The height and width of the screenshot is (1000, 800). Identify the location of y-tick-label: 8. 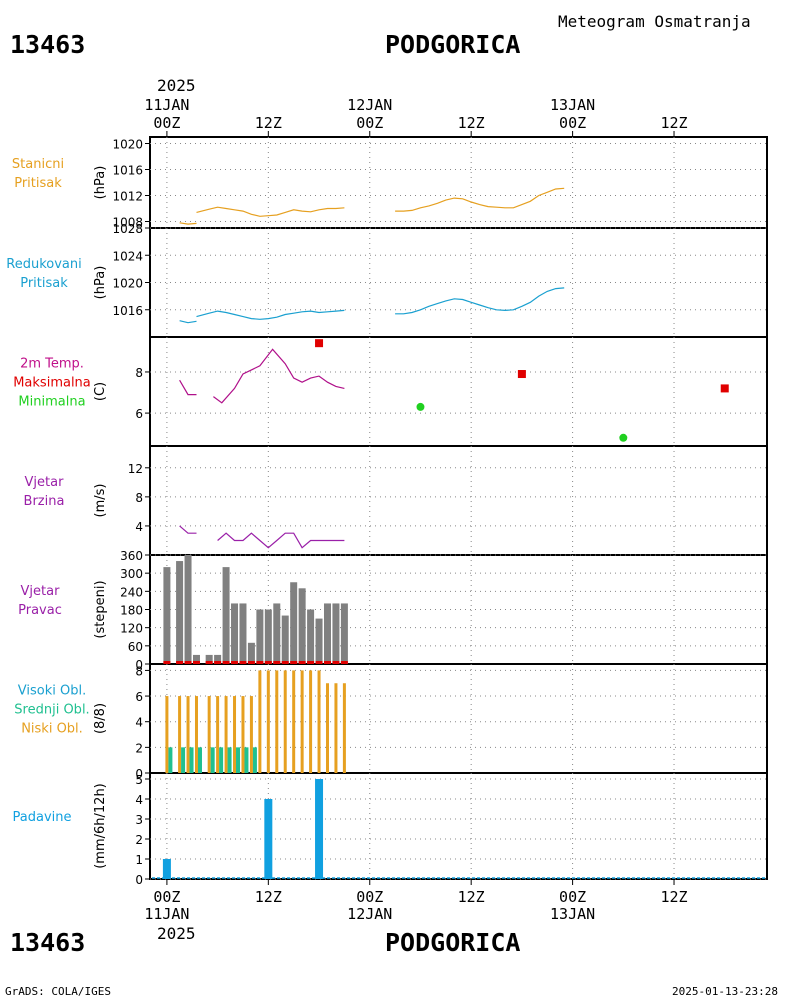
(139, 373).